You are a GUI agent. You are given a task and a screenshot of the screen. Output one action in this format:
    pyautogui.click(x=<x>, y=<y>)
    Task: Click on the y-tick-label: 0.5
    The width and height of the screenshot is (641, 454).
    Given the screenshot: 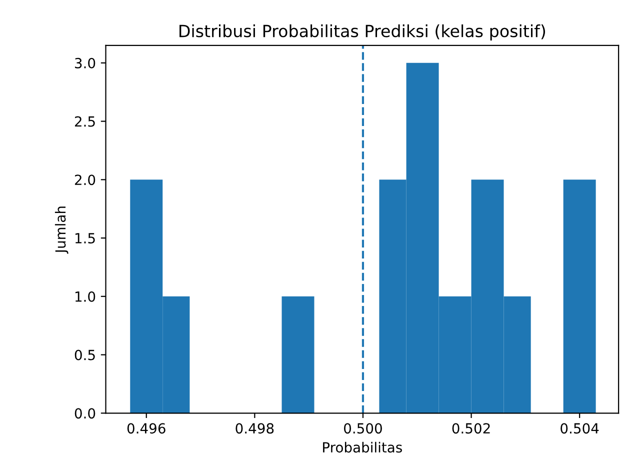 What is the action you would take?
    pyautogui.click(x=84, y=355)
    